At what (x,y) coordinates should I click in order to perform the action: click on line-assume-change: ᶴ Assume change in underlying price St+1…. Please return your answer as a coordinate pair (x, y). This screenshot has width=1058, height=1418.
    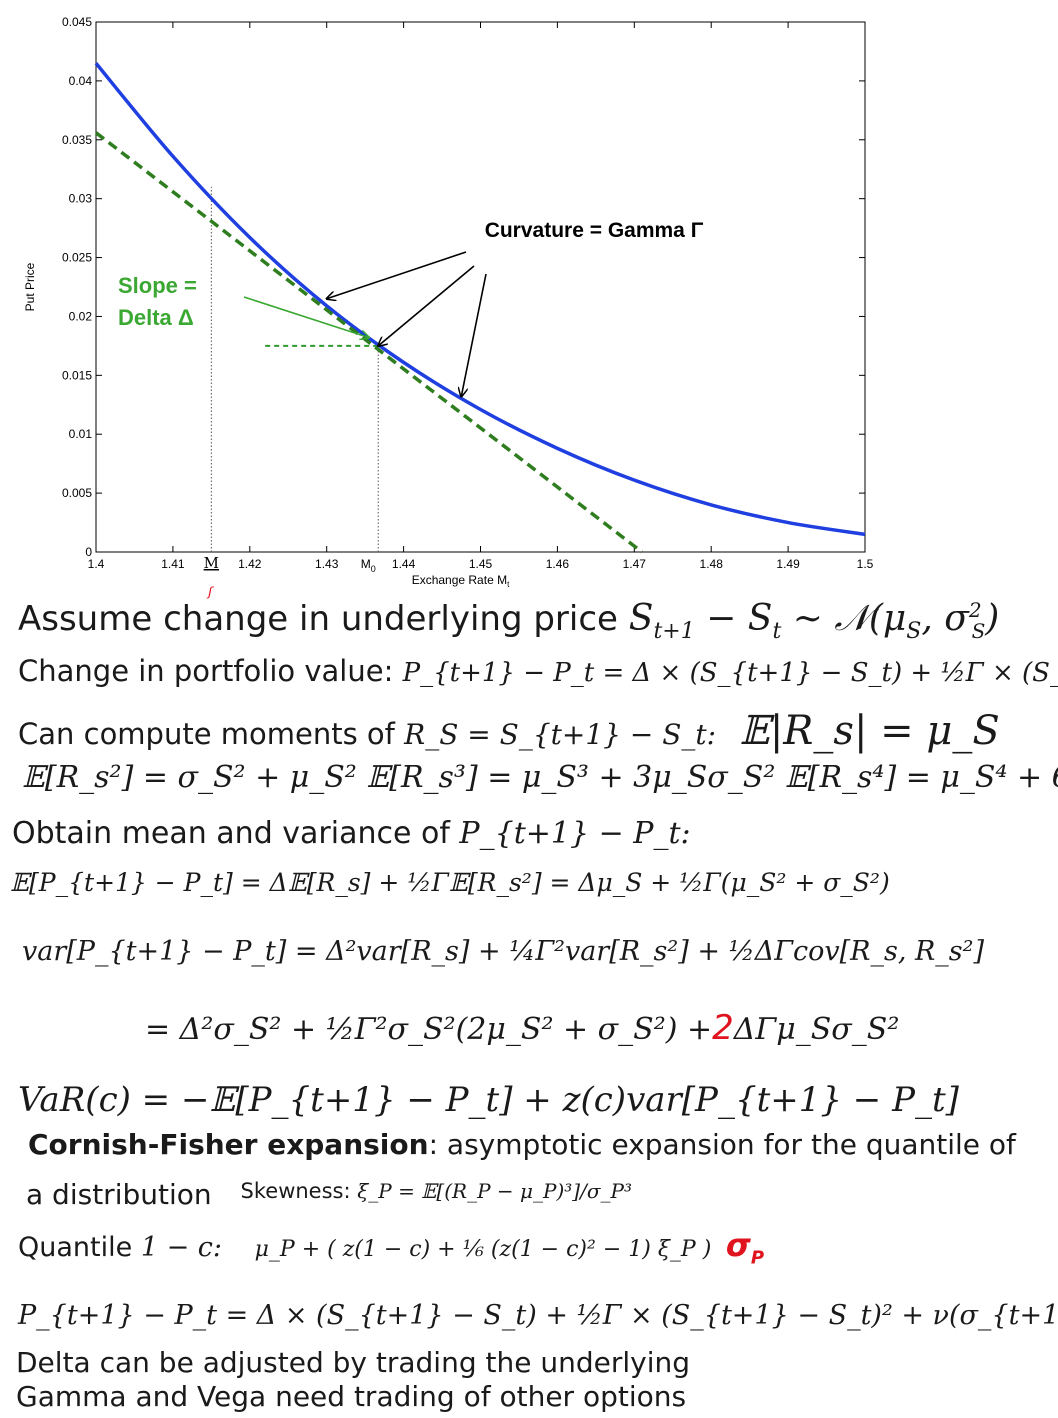
    Looking at the image, I should click on (509, 614).